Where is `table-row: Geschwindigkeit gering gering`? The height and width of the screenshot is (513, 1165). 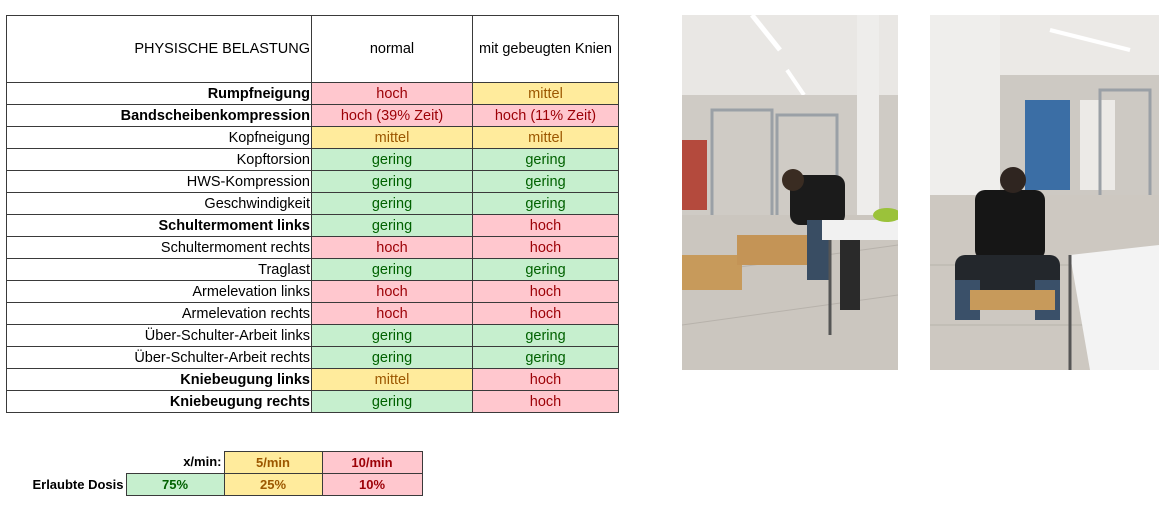
table-row: Geschwindigkeit gering gering is located at coordinates (312, 203).